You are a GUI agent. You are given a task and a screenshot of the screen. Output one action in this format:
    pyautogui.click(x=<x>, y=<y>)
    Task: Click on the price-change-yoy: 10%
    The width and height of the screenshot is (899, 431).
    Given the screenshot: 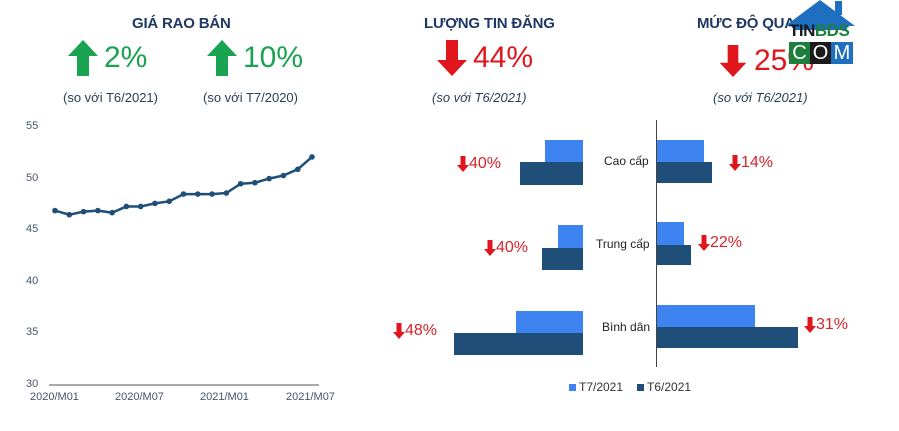 What is the action you would take?
    pyautogui.click(x=273, y=57)
    